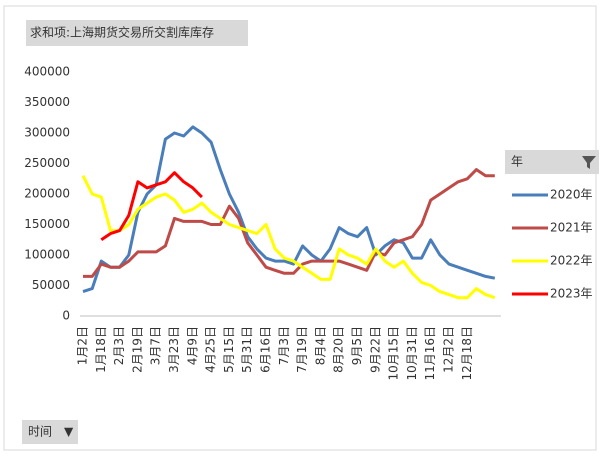  I want to click on x-tick-label: 7月3日, so click(284, 345).